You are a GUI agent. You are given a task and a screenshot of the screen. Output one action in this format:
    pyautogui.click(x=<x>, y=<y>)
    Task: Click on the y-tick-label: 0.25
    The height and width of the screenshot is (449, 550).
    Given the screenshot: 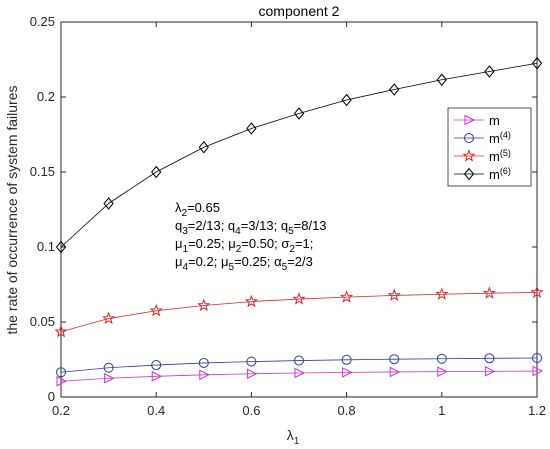 What is the action you would take?
    pyautogui.click(x=42, y=21)
    